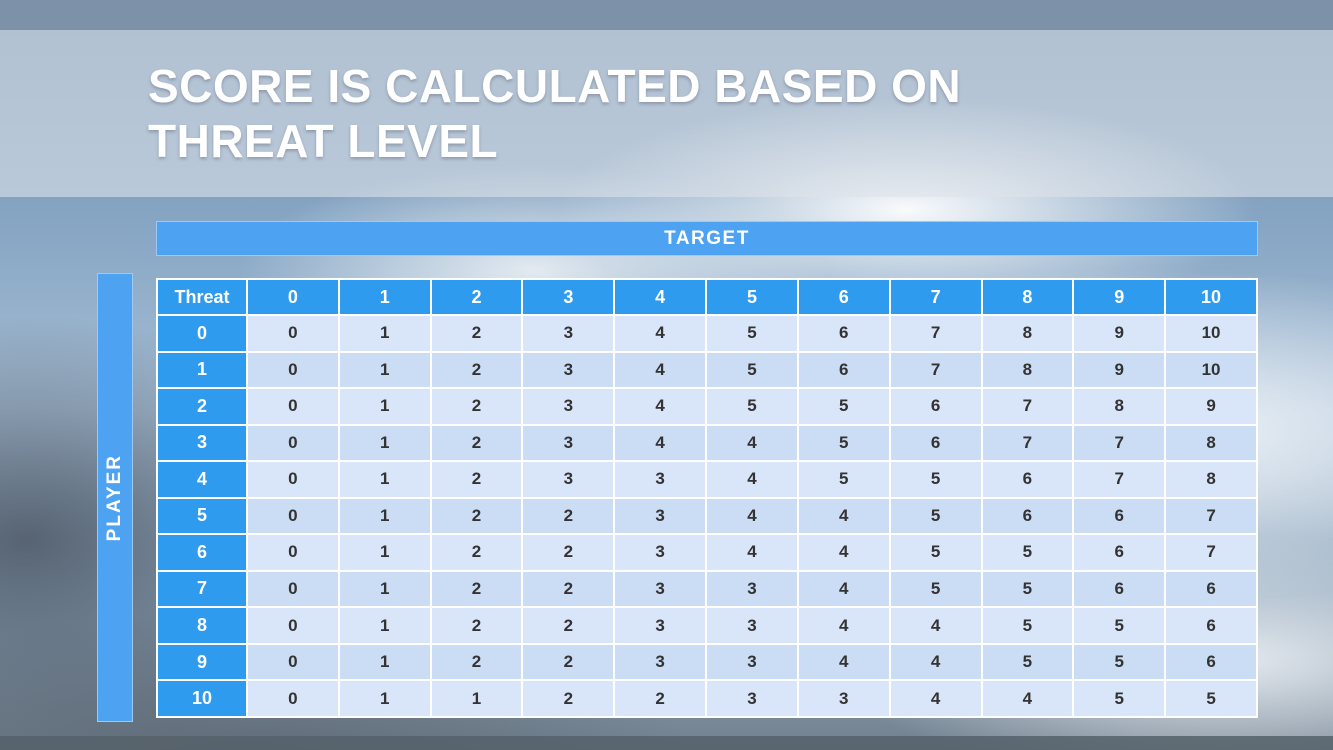  I want to click on table-header-row: Threat 0 1 2 3 4 5 6 7 8 9 10, so click(707, 297).